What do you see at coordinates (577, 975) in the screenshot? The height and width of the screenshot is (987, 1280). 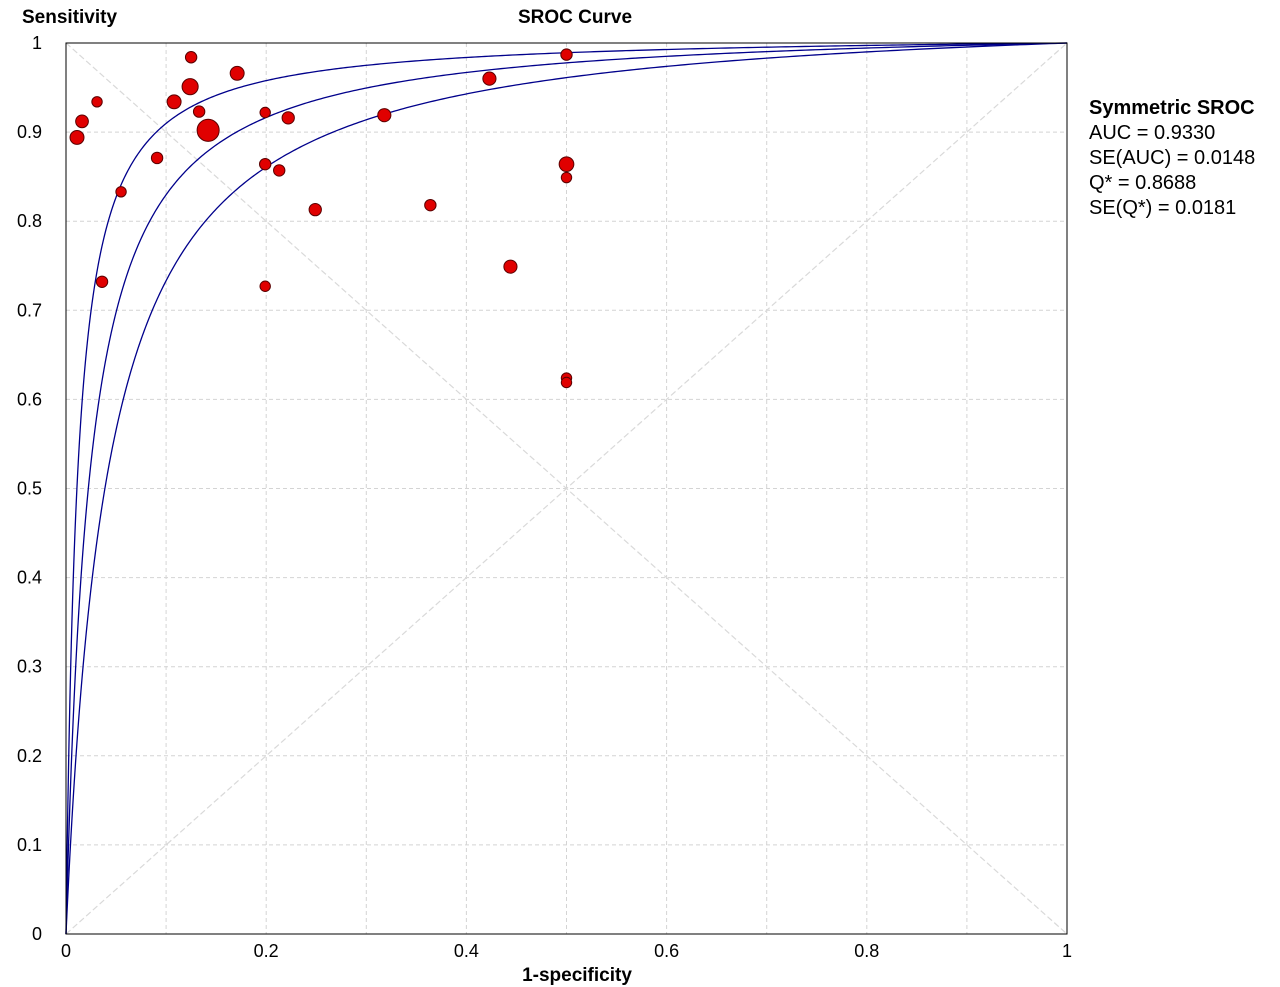 I see `x-axis-label: 1-specificity` at bounding box center [577, 975].